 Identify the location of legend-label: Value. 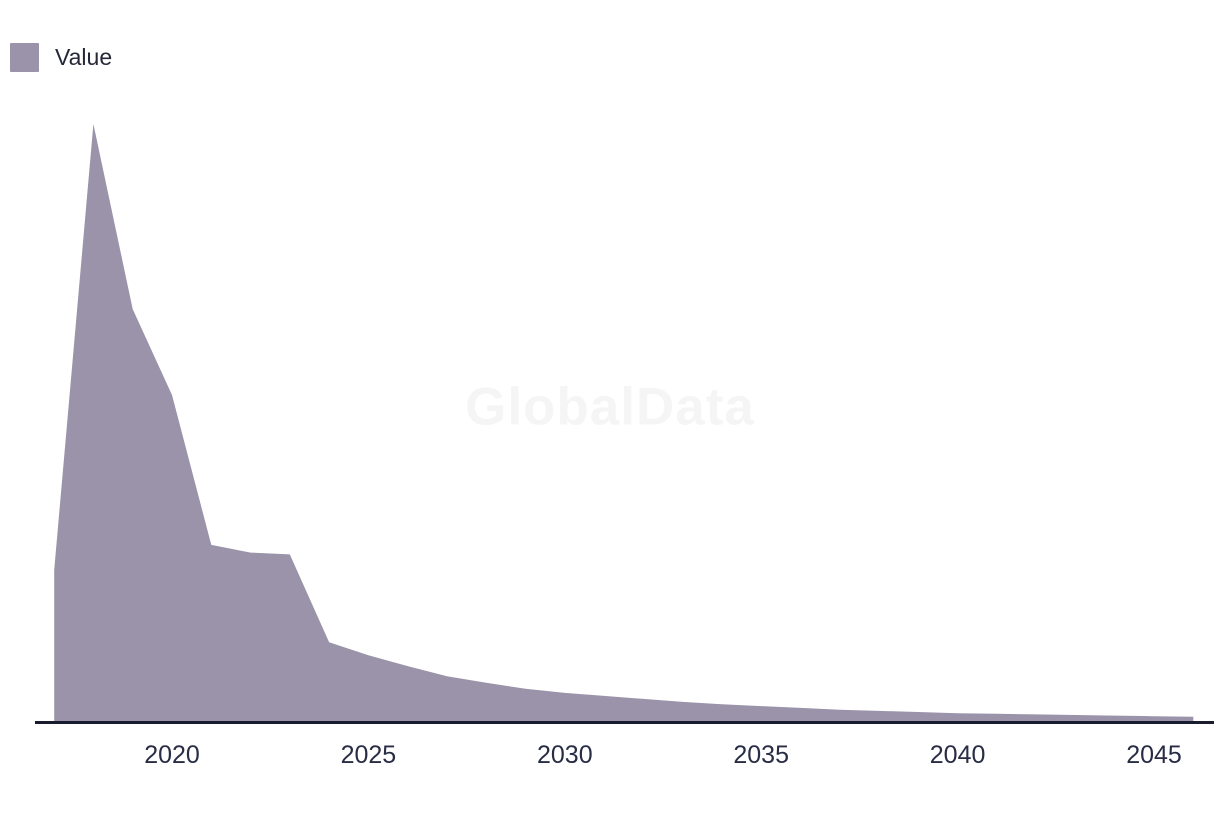
(84, 57).